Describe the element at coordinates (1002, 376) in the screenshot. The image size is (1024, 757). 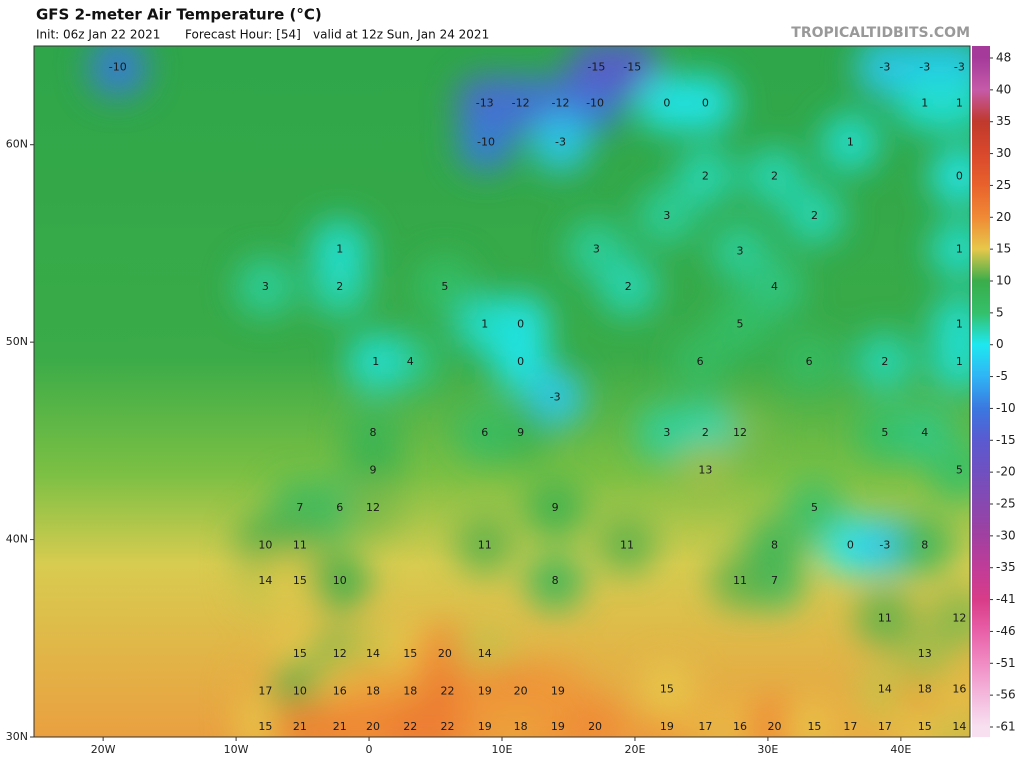
I see `colorbar-label: -5` at that location.